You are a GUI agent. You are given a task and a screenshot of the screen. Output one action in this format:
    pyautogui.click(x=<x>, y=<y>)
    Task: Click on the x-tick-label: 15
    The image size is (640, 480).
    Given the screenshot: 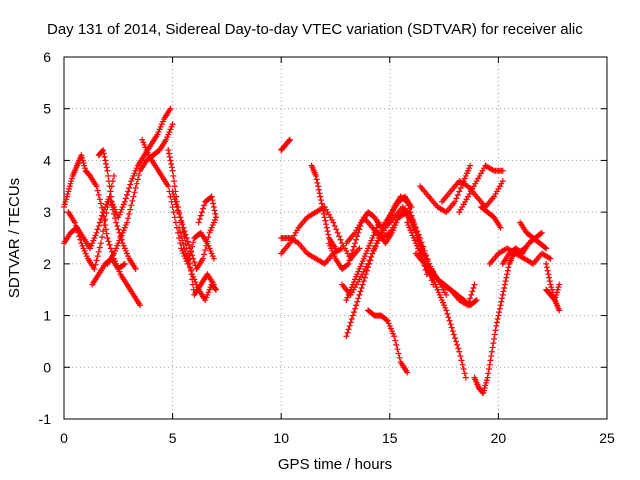 What is the action you would take?
    pyautogui.click(x=390, y=438)
    